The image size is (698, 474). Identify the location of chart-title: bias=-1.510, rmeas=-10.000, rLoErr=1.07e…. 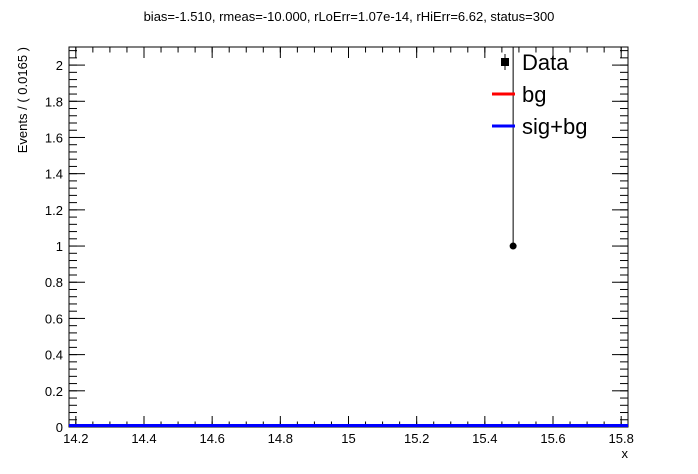
(349, 16).